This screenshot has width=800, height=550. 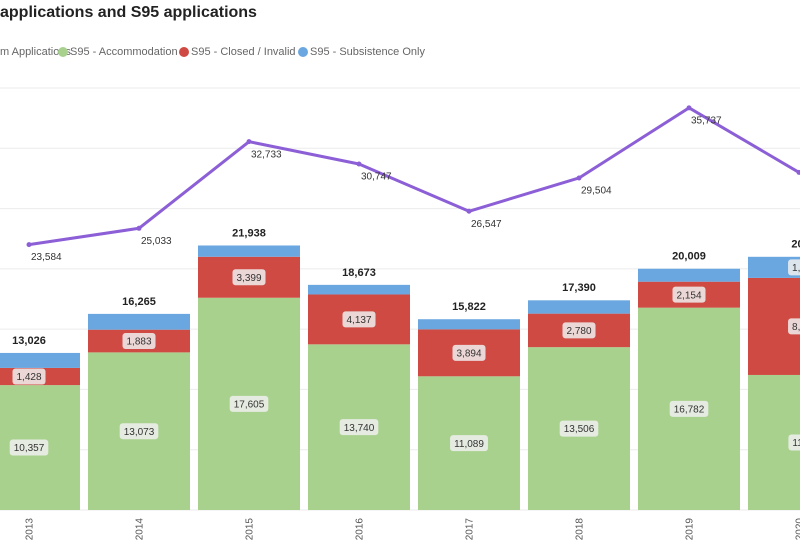 I want to click on x-tick-label: 2020, so click(x=797, y=529).